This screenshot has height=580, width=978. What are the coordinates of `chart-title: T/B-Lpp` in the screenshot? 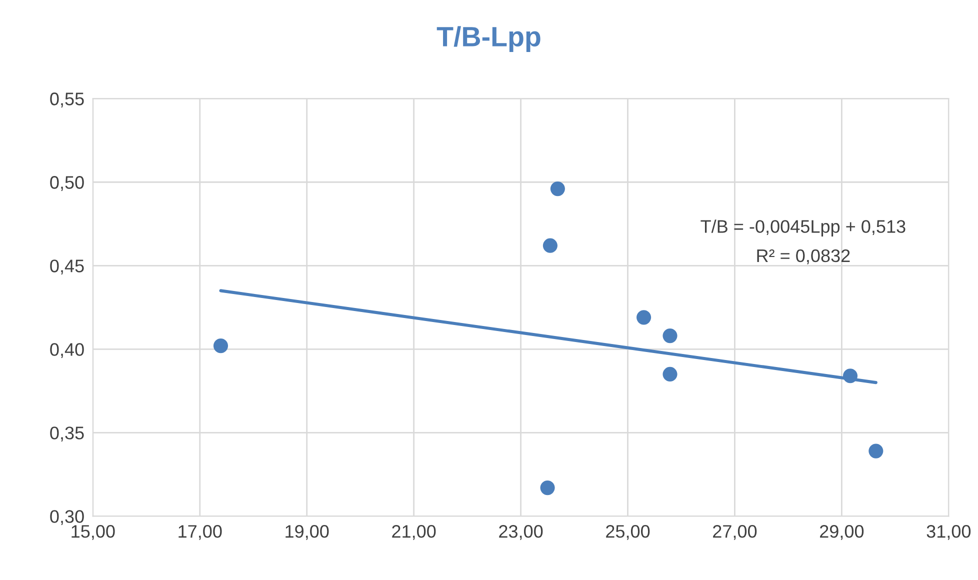 It's located at (488, 39).